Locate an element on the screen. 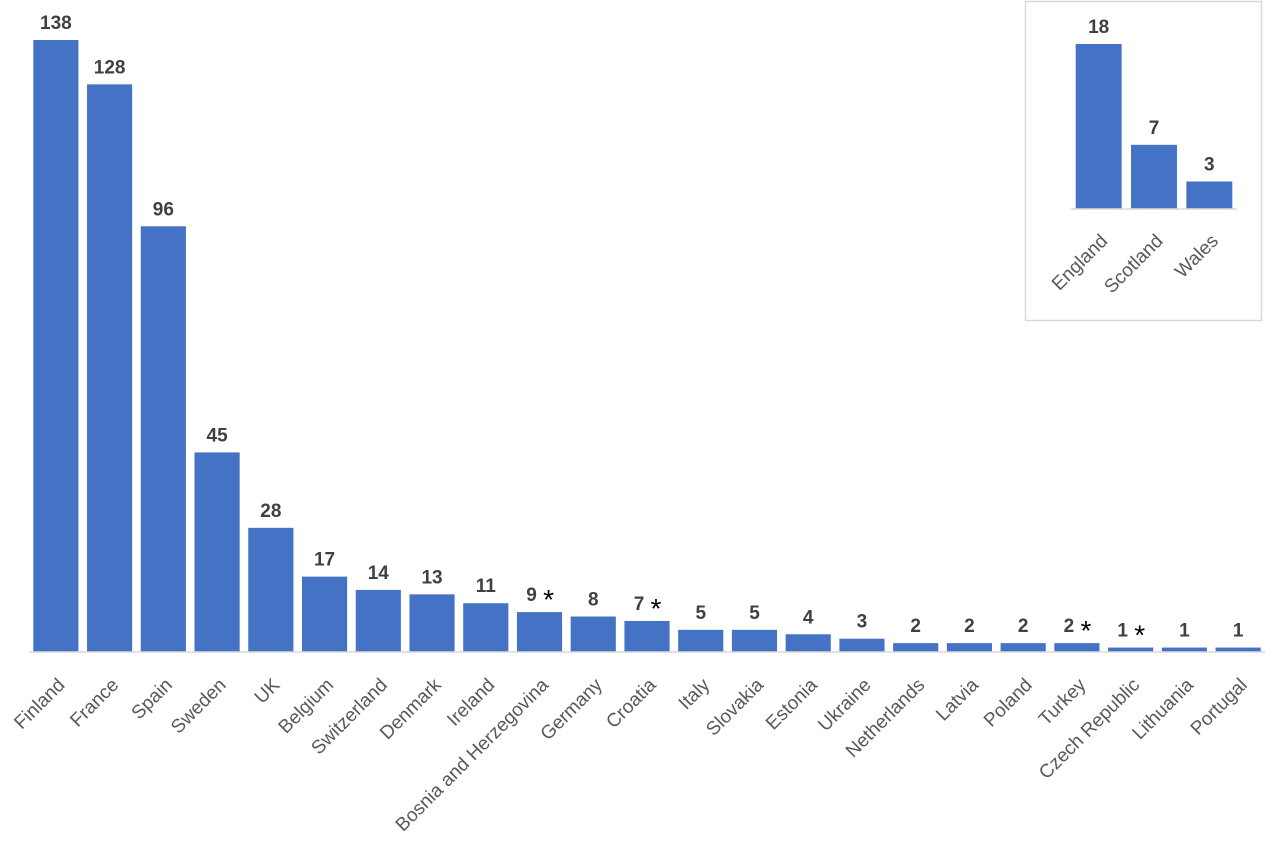  category-label-poland: Poland is located at coordinates (1008, 703).